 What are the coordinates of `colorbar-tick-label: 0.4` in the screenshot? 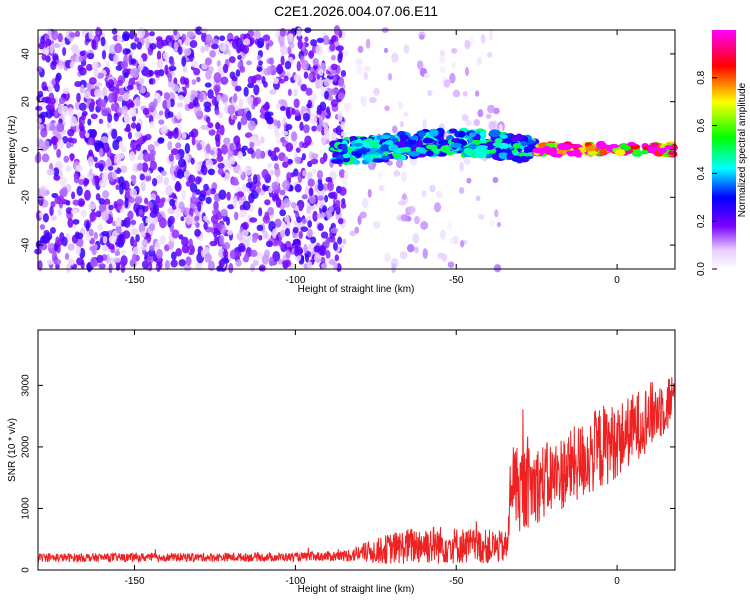 It's located at (701, 173).